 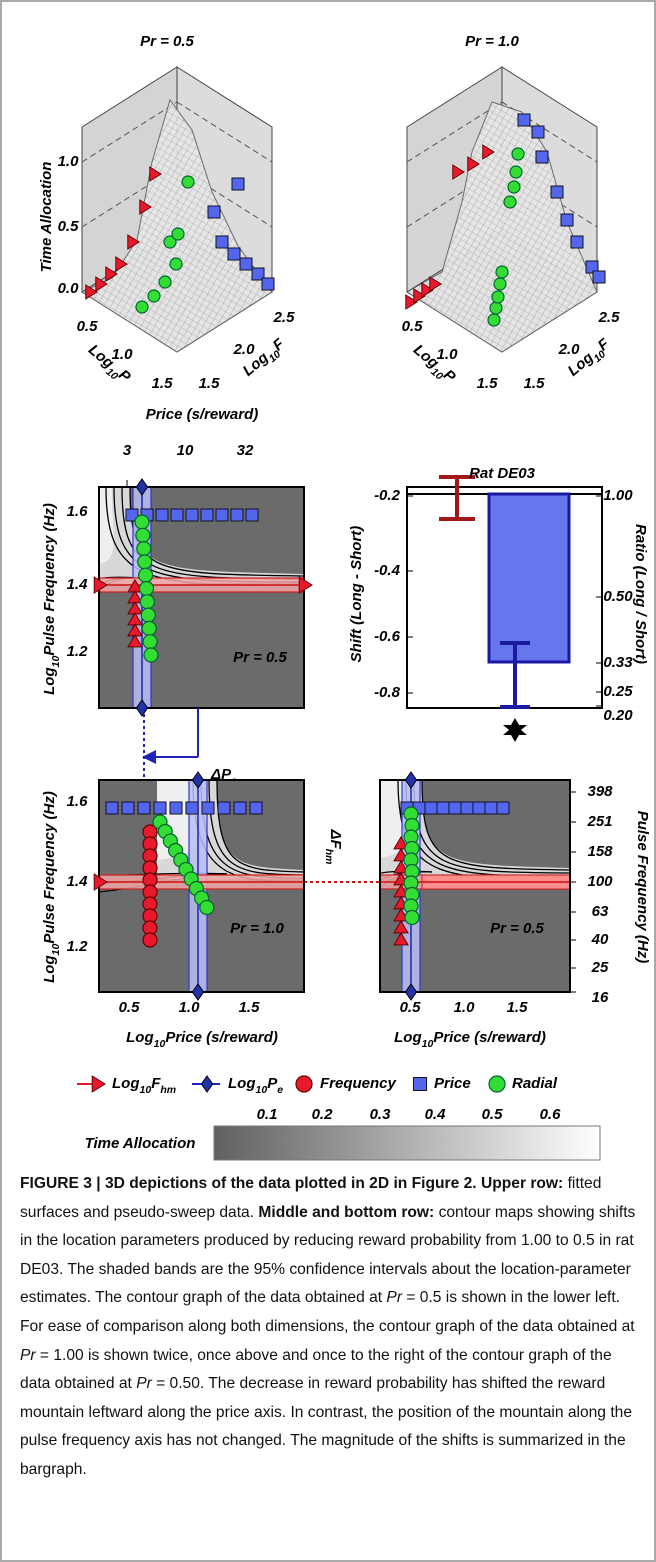 What do you see at coordinates (600, 939) in the screenshot?
I see `right-tick-label: 40` at bounding box center [600, 939].